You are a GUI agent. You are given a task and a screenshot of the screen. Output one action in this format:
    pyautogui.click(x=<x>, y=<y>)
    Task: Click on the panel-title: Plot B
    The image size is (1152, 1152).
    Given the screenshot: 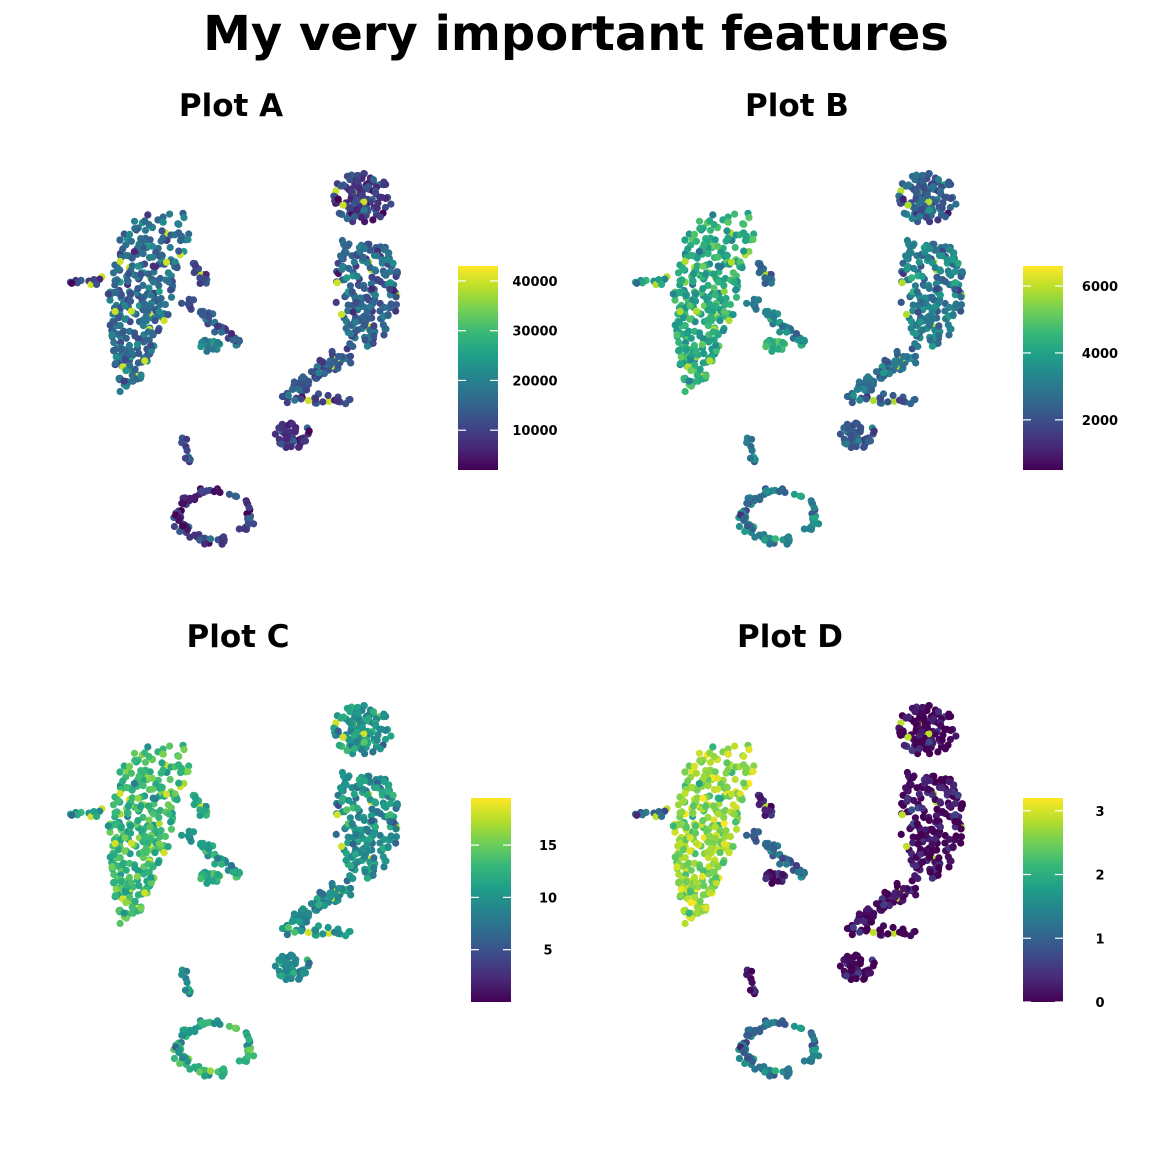 What is the action you would take?
    pyautogui.click(x=797, y=106)
    